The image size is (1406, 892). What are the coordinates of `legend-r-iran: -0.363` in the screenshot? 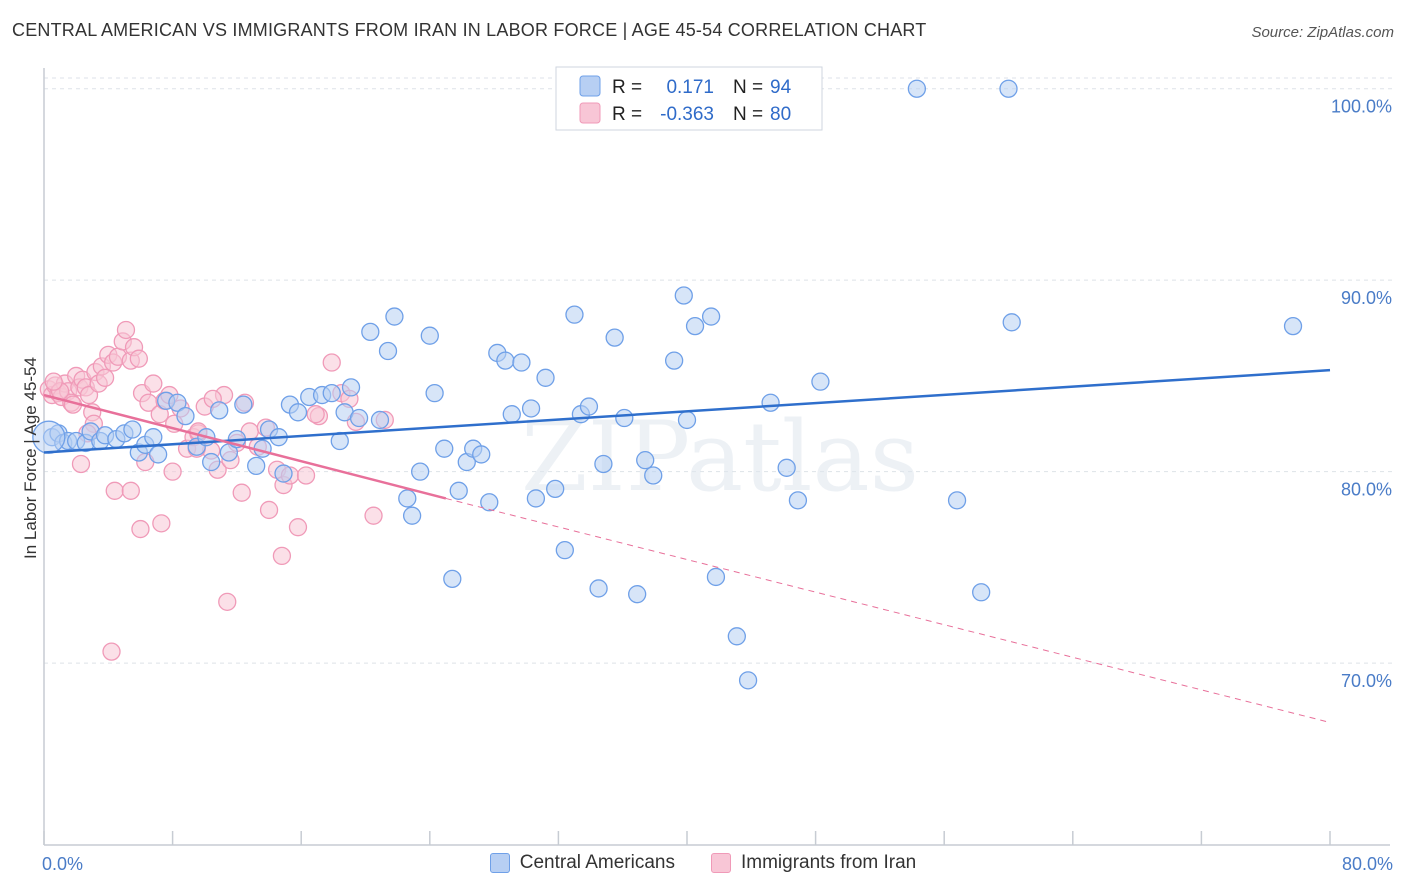 It's located at (687, 114).